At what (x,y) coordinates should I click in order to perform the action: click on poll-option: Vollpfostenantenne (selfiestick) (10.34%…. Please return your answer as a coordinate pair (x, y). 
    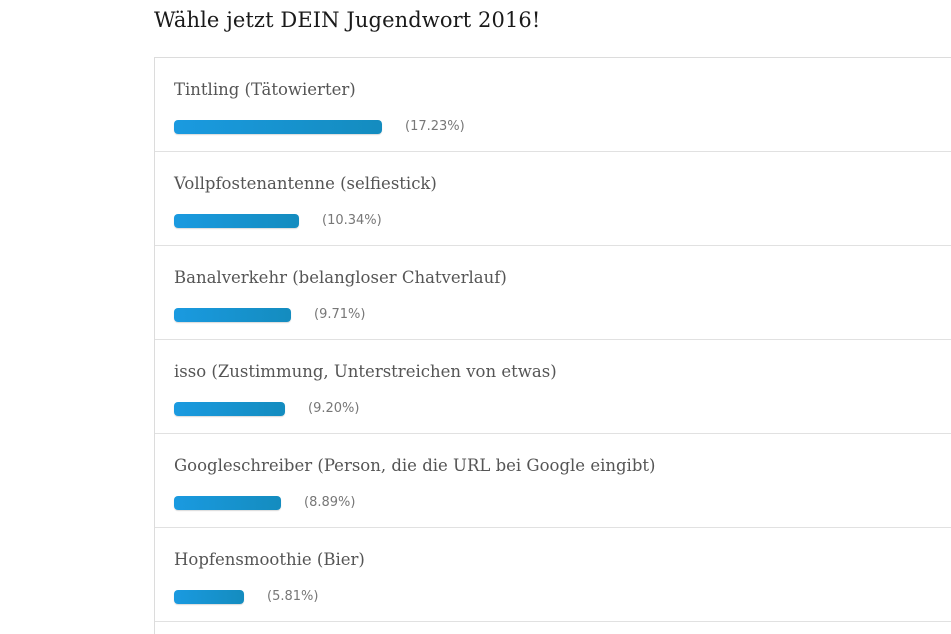
    Looking at the image, I should click on (553, 199).